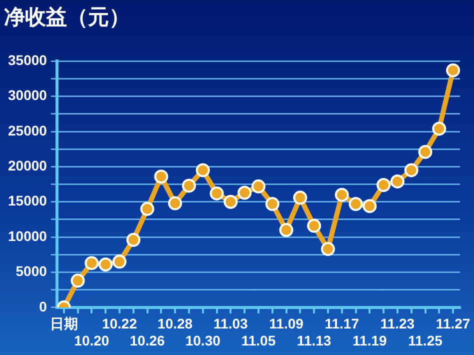 The image size is (474, 355). I want to click on x-tick-label: 11.03, so click(231, 324).